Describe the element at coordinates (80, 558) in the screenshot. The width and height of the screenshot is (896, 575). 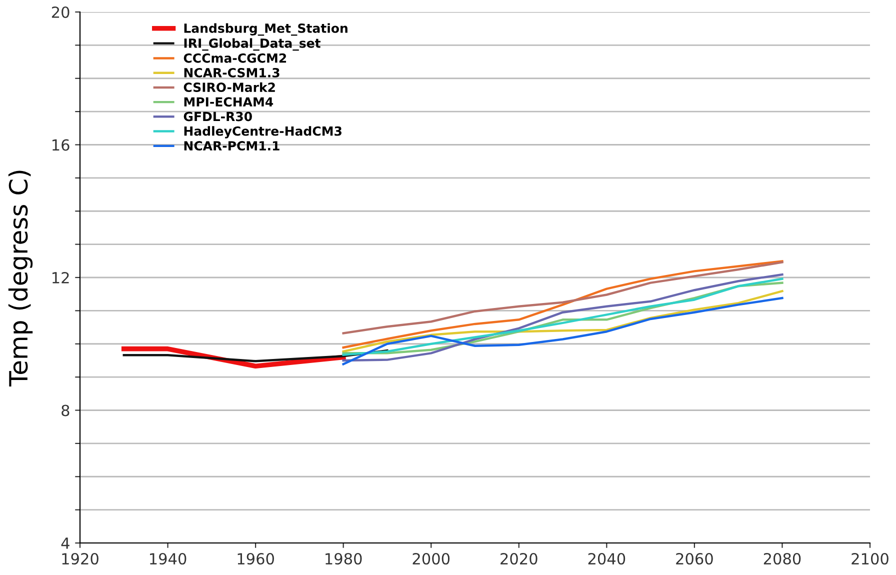
I see `x-tick-label: 1920` at that location.